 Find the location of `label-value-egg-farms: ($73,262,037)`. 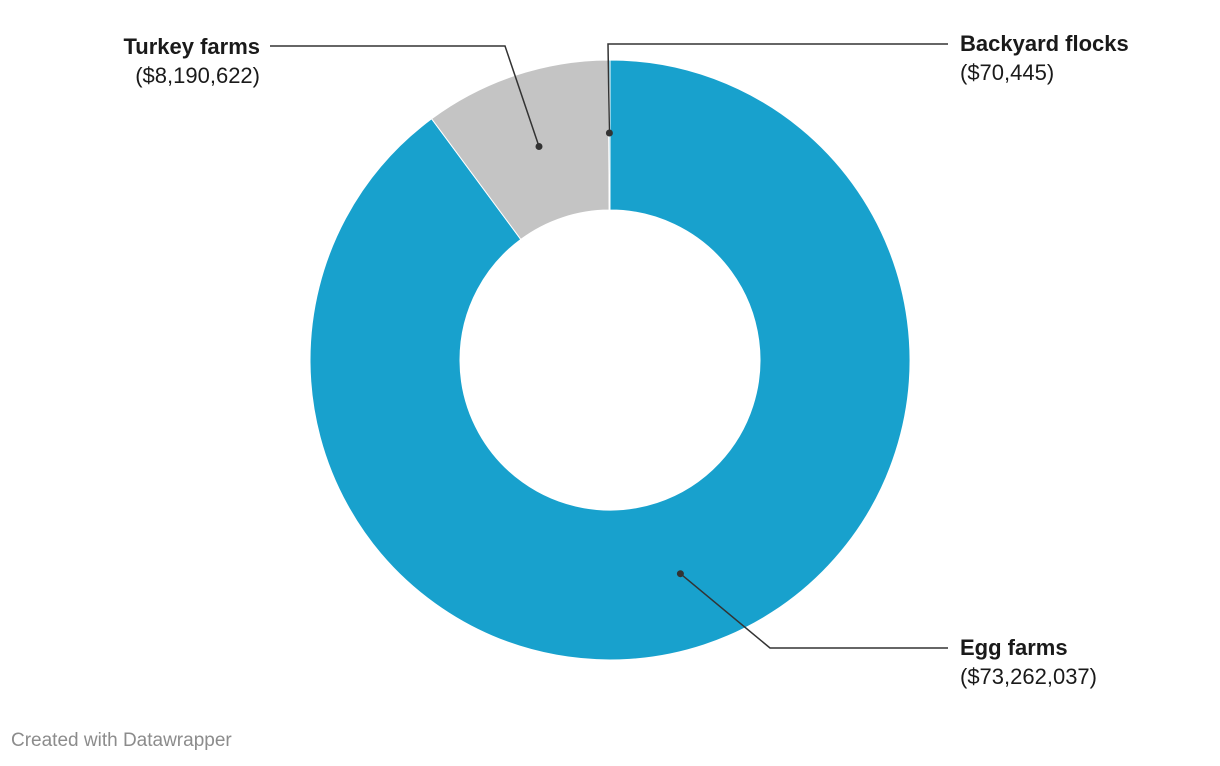

label-value-egg-farms: ($73,262,037) is located at coordinates (1028, 676).